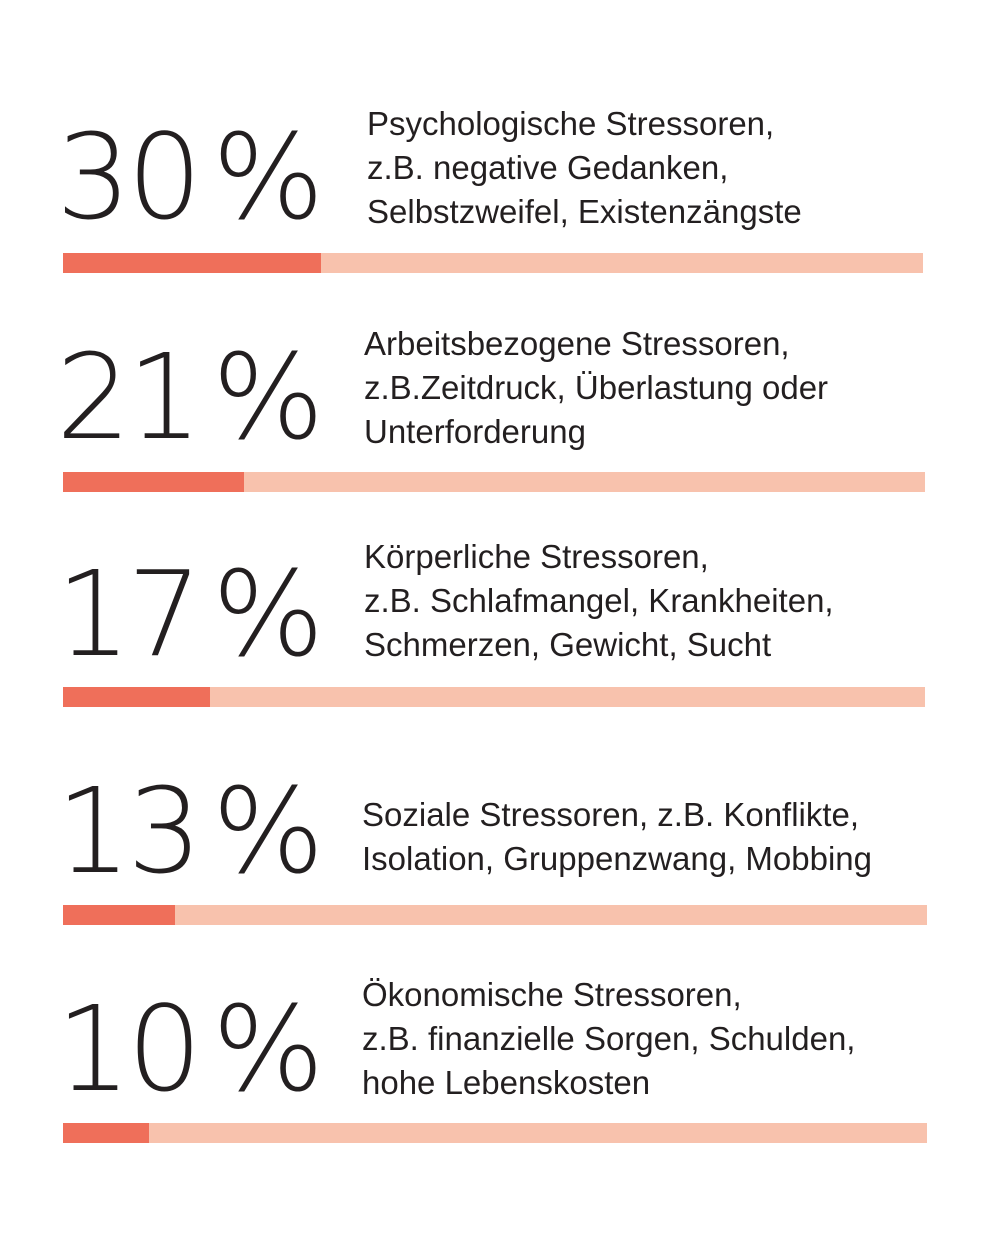 This screenshot has height=1250, width=1000. Describe the element at coordinates (506, 1082) in the screenshot. I see `description-line: hohe Lebenskosten` at that location.